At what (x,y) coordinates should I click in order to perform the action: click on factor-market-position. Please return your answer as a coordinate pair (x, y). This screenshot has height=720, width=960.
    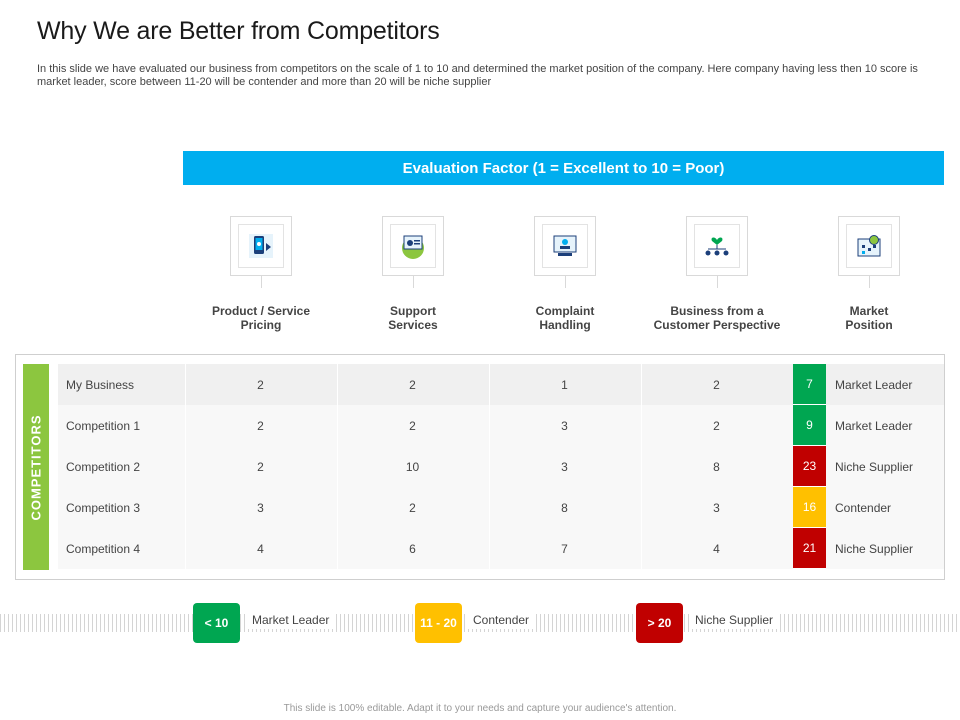
    Looking at the image, I should click on (869, 246).